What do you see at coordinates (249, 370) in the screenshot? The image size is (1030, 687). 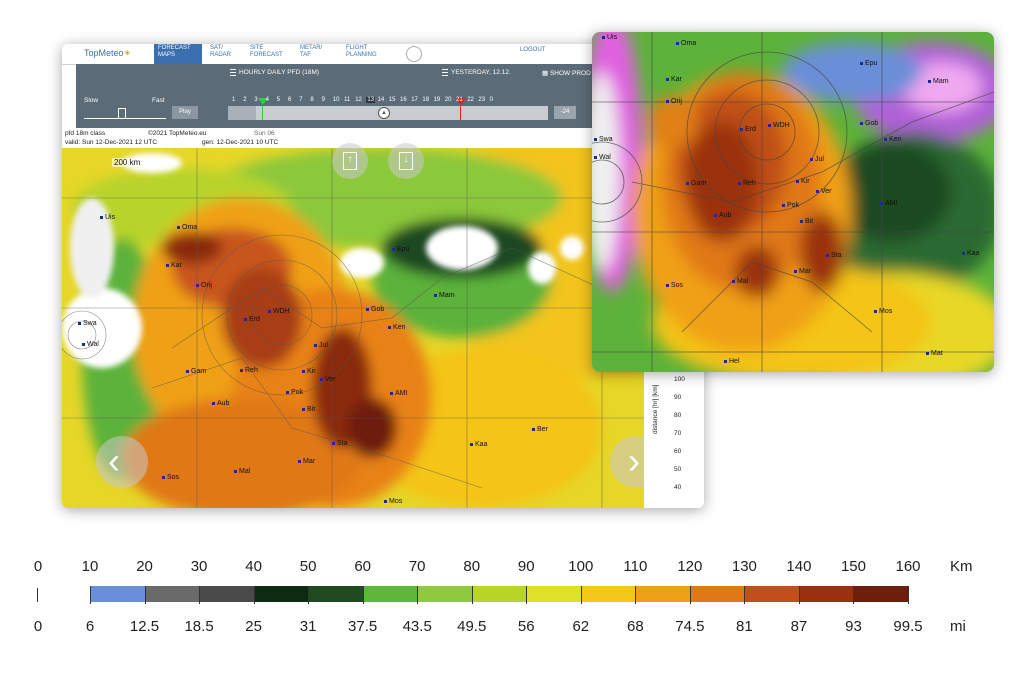 I see `place-label: Reh` at bounding box center [249, 370].